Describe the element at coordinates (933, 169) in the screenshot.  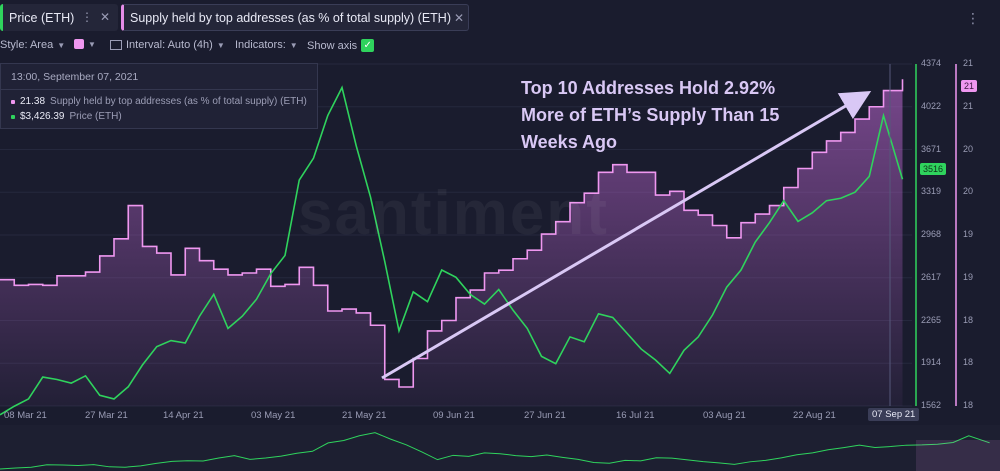
I see `price-current-tag: 3516` at that location.